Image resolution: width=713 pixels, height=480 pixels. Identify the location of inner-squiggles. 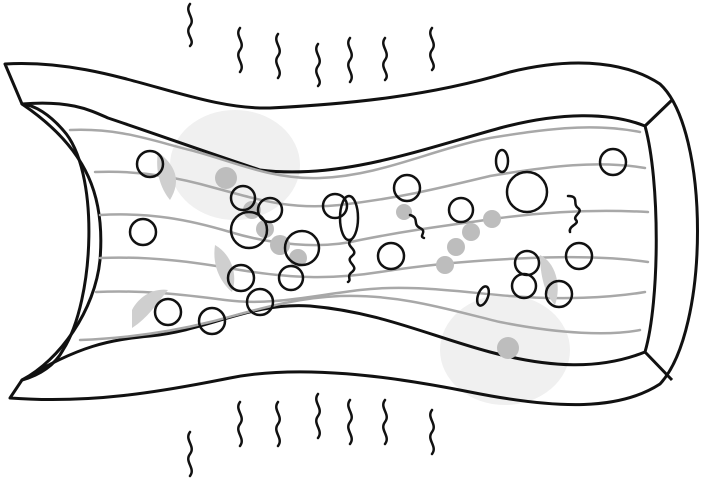
(463, 239).